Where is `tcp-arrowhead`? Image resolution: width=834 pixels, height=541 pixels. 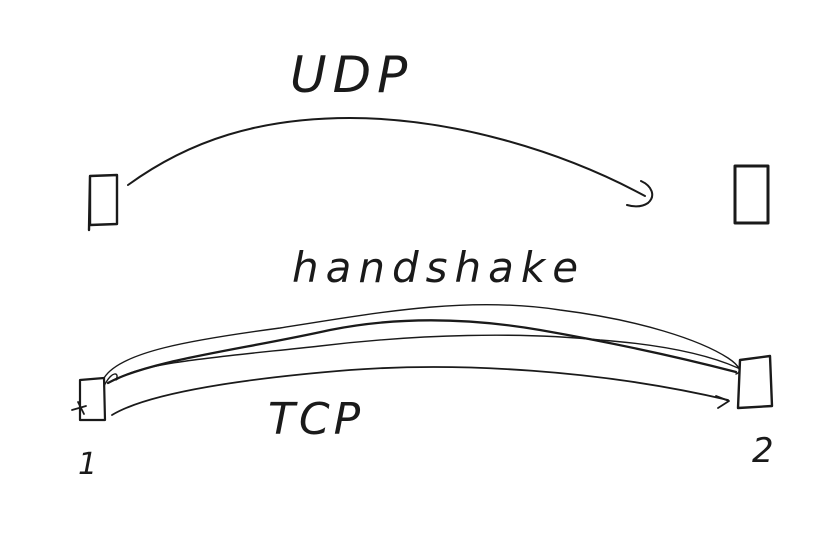 tcp-arrowhead is located at coordinates (722, 402).